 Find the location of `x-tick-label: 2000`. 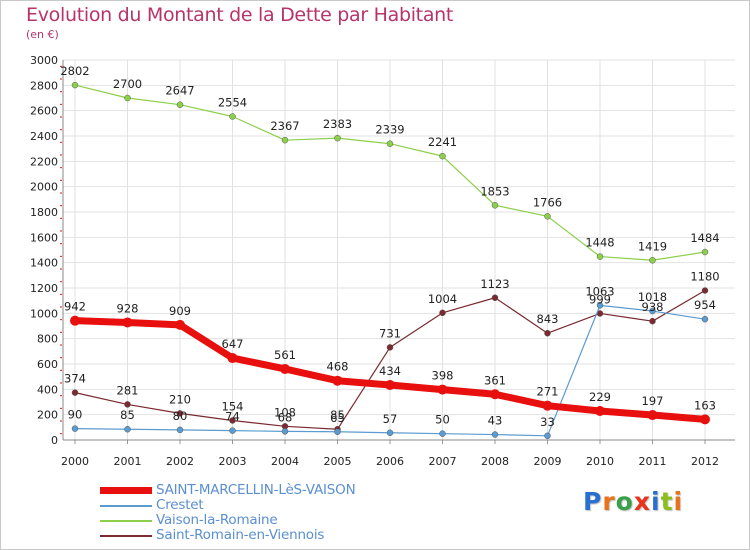

x-tick-label: 2000 is located at coordinates (75, 461).